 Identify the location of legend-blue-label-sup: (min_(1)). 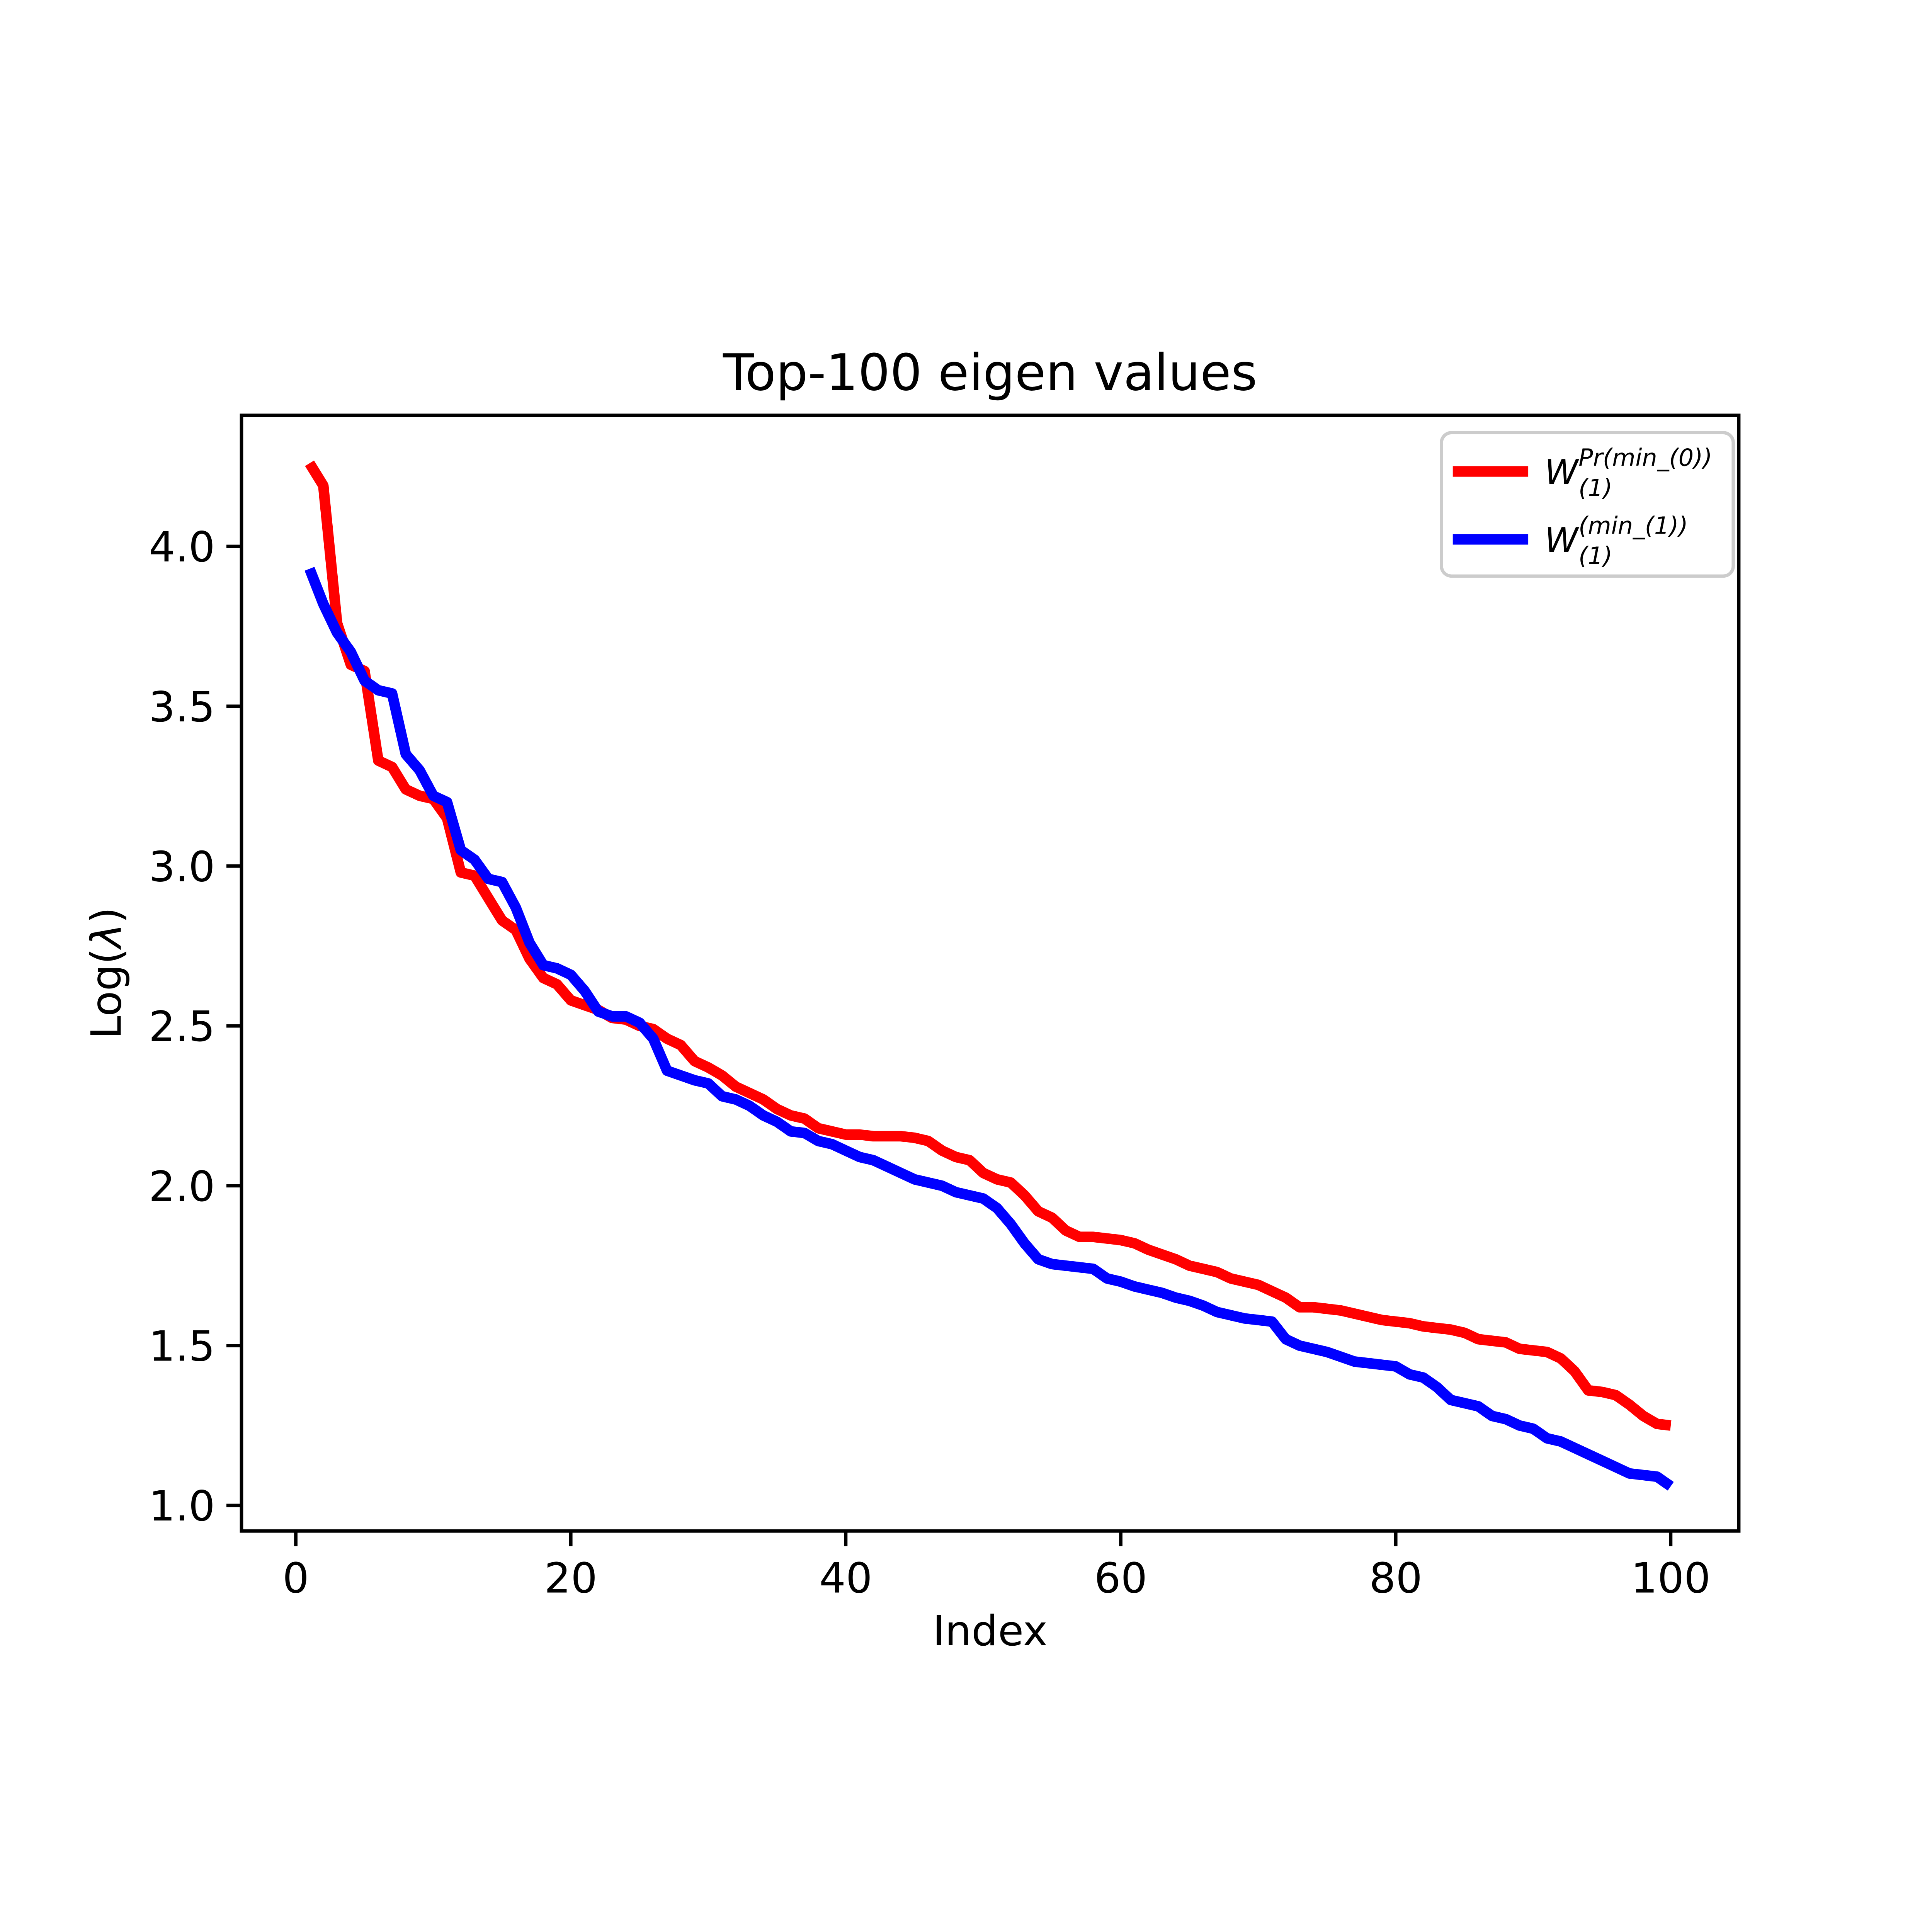
(1633, 526).